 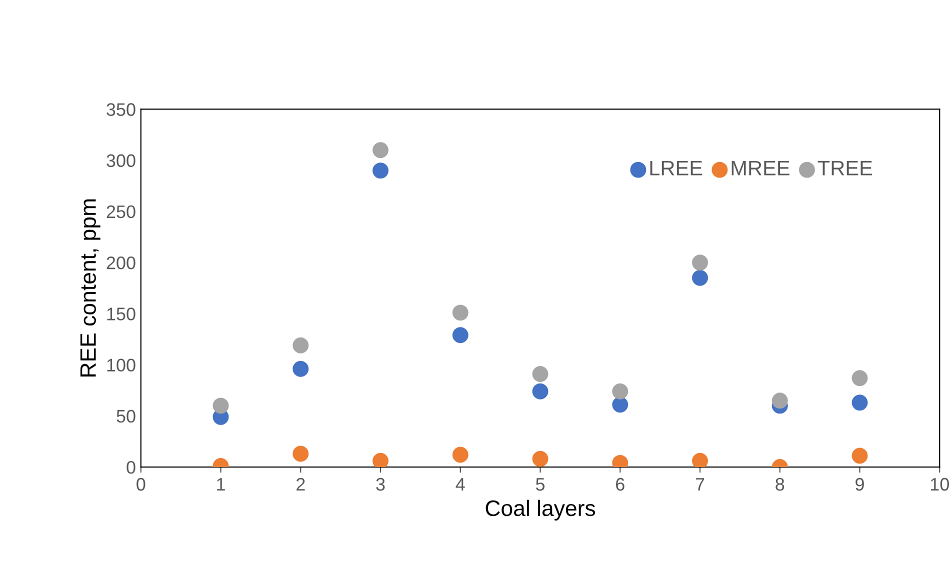 What do you see at coordinates (221, 484) in the screenshot?
I see `x-tick-label: 1` at bounding box center [221, 484].